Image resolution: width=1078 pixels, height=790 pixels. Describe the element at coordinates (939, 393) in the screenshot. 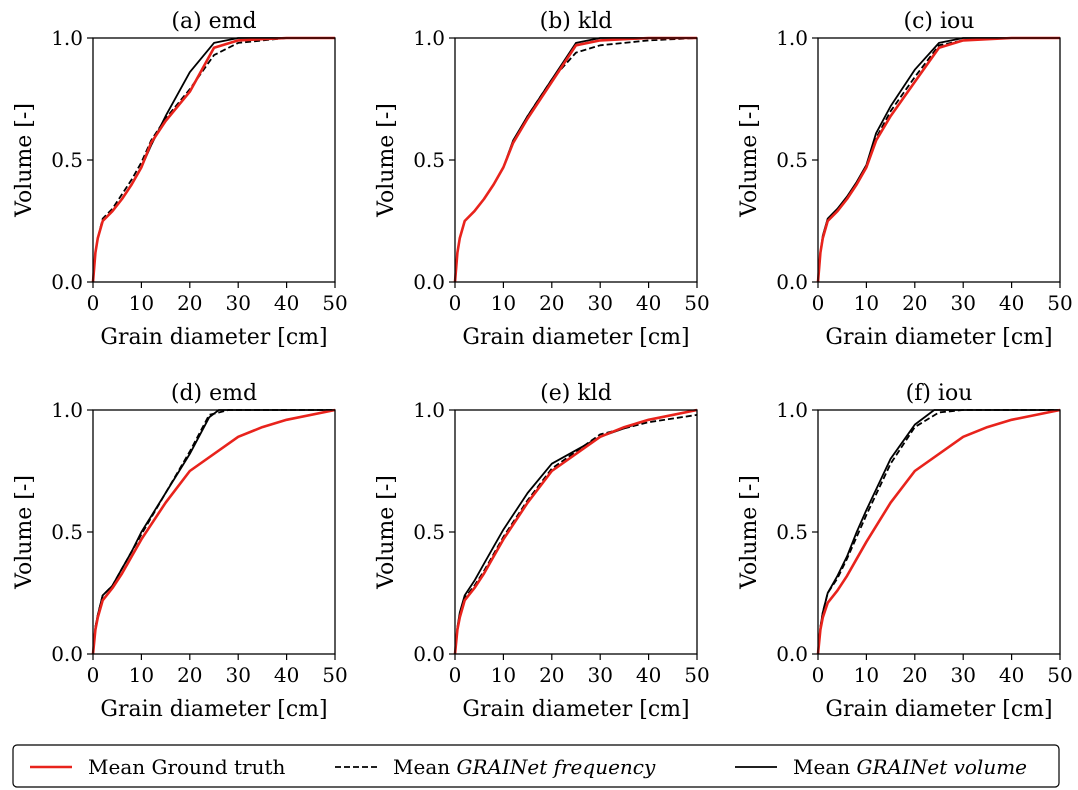

I see `subplot-title: (f) iou` at that location.